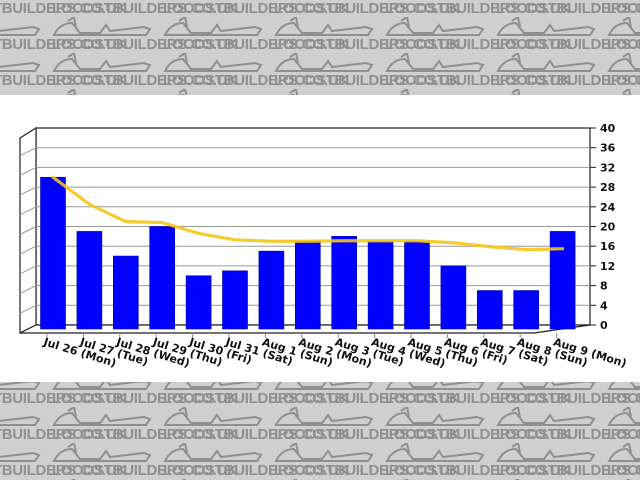 The height and width of the screenshot is (480, 640). Describe the element at coordinates (607, 167) in the screenshot. I see `y-tick-label: 32` at that location.